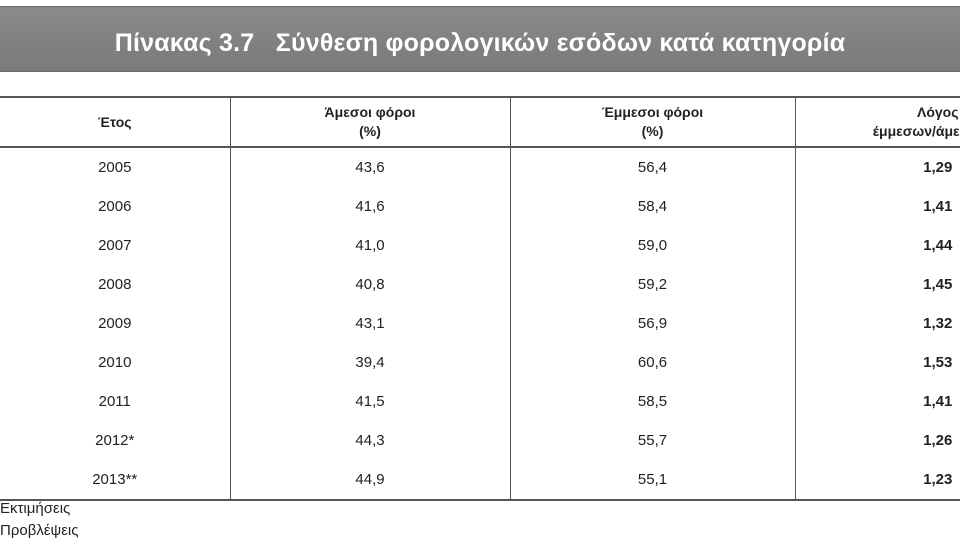 This screenshot has width=960, height=550. What do you see at coordinates (35, 508) in the screenshot?
I see `footnote-estimates: Εκτιμήσεις` at bounding box center [35, 508].